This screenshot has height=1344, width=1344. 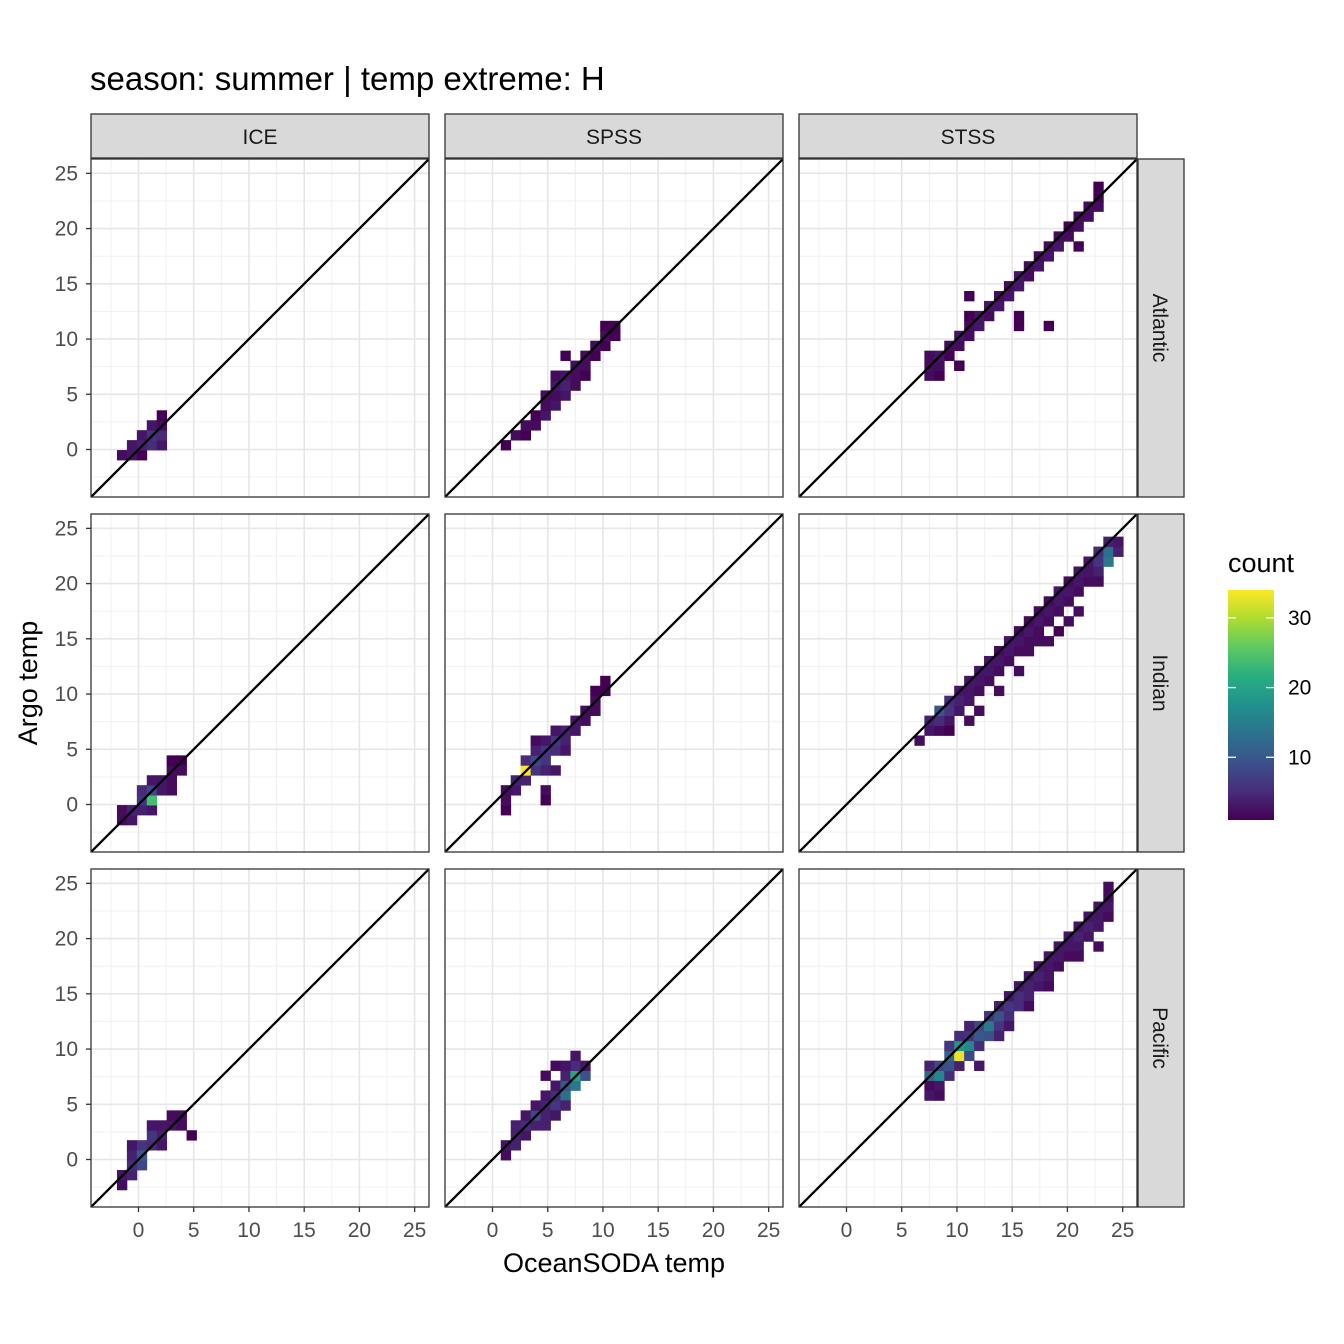 What do you see at coordinates (139, 1230) in the screenshot?
I see `x-tick-label: 0` at bounding box center [139, 1230].